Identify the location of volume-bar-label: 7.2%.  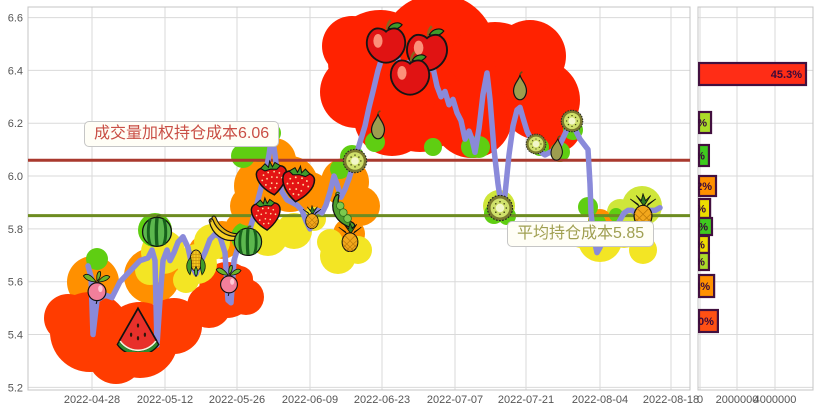
(699, 187).